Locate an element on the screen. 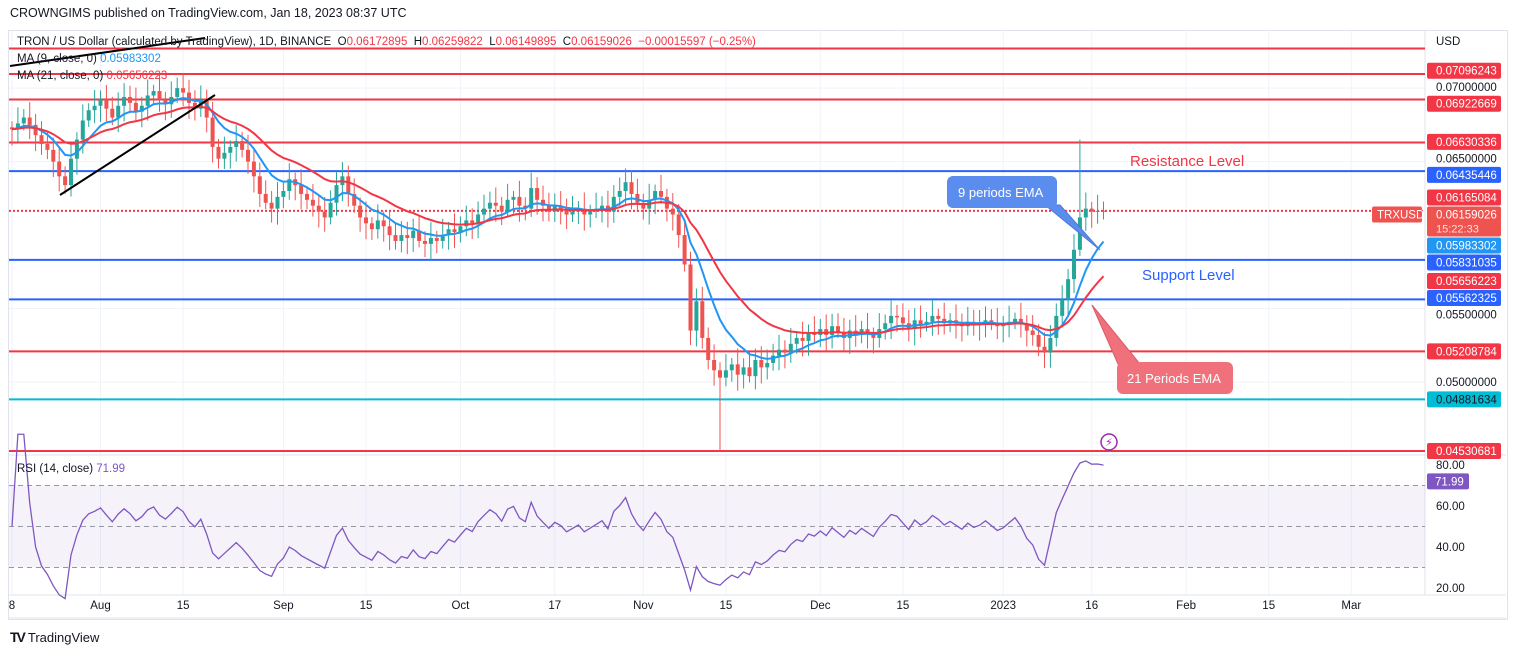 This screenshot has width=1514, height=655. rsi-value: 71.99 is located at coordinates (111, 469).